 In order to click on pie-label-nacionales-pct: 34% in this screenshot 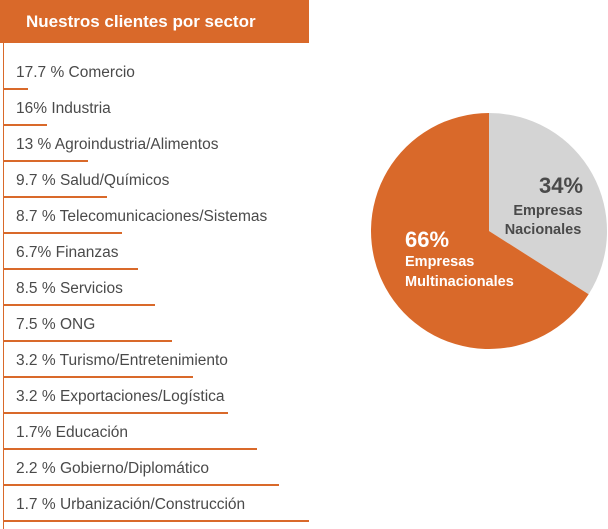, I will do `click(561, 185)`.